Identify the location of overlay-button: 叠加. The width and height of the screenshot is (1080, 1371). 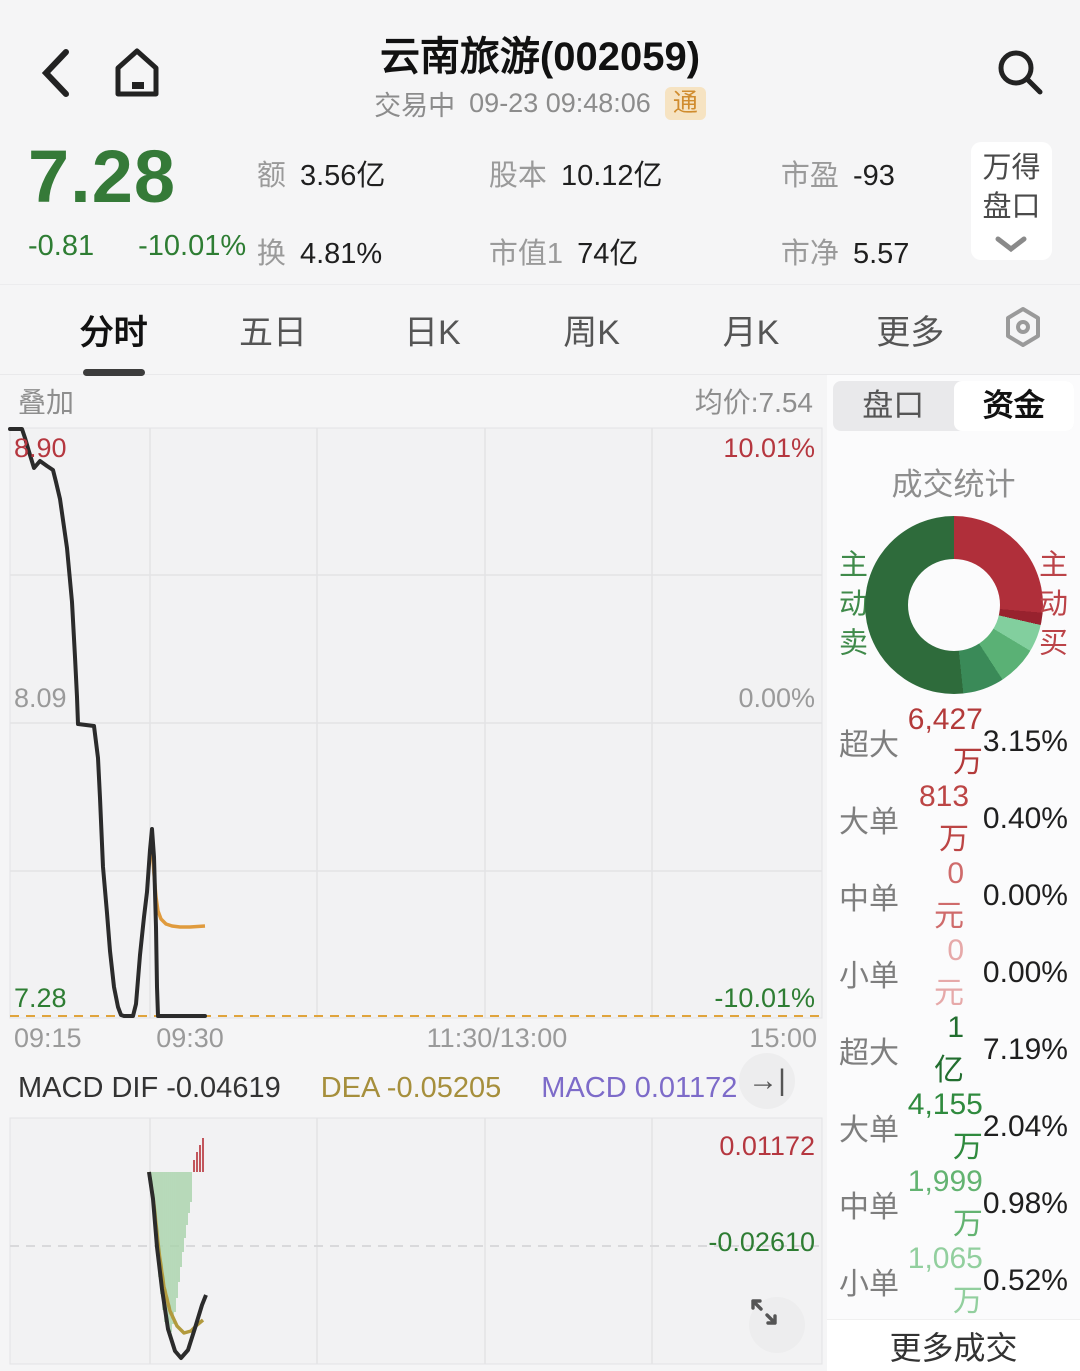
(46, 402).